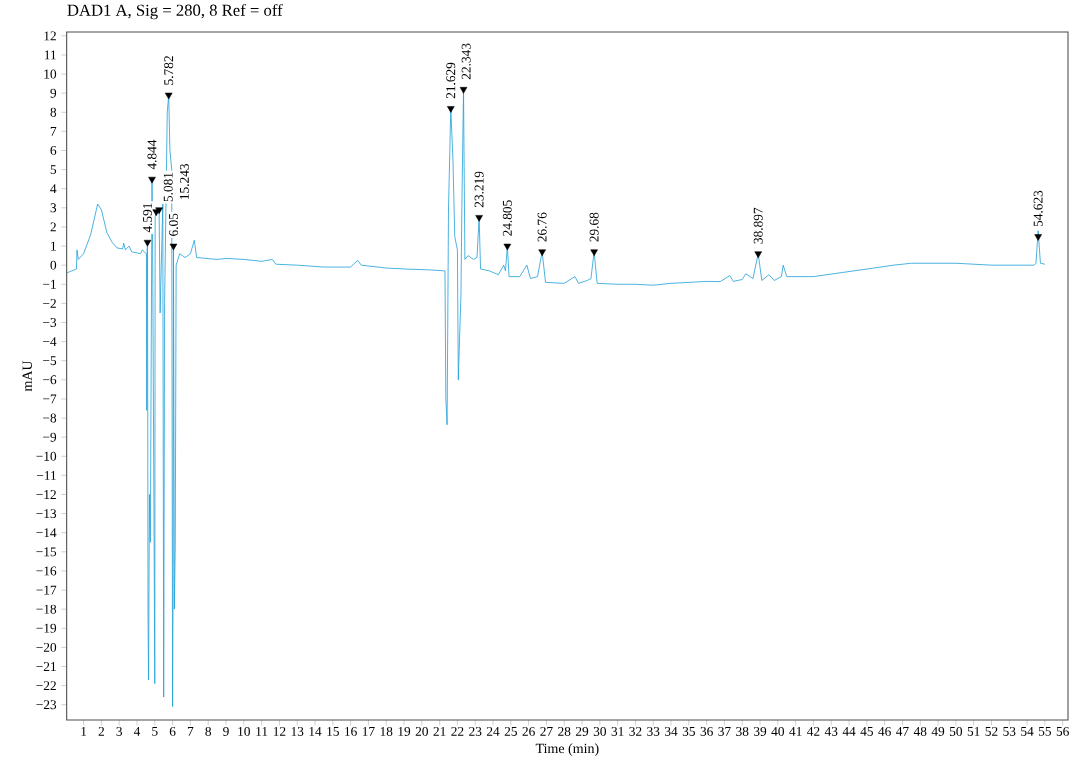  Describe the element at coordinates (46, 456) in the screenshot. I see `y-tick-label: −10` at that location.